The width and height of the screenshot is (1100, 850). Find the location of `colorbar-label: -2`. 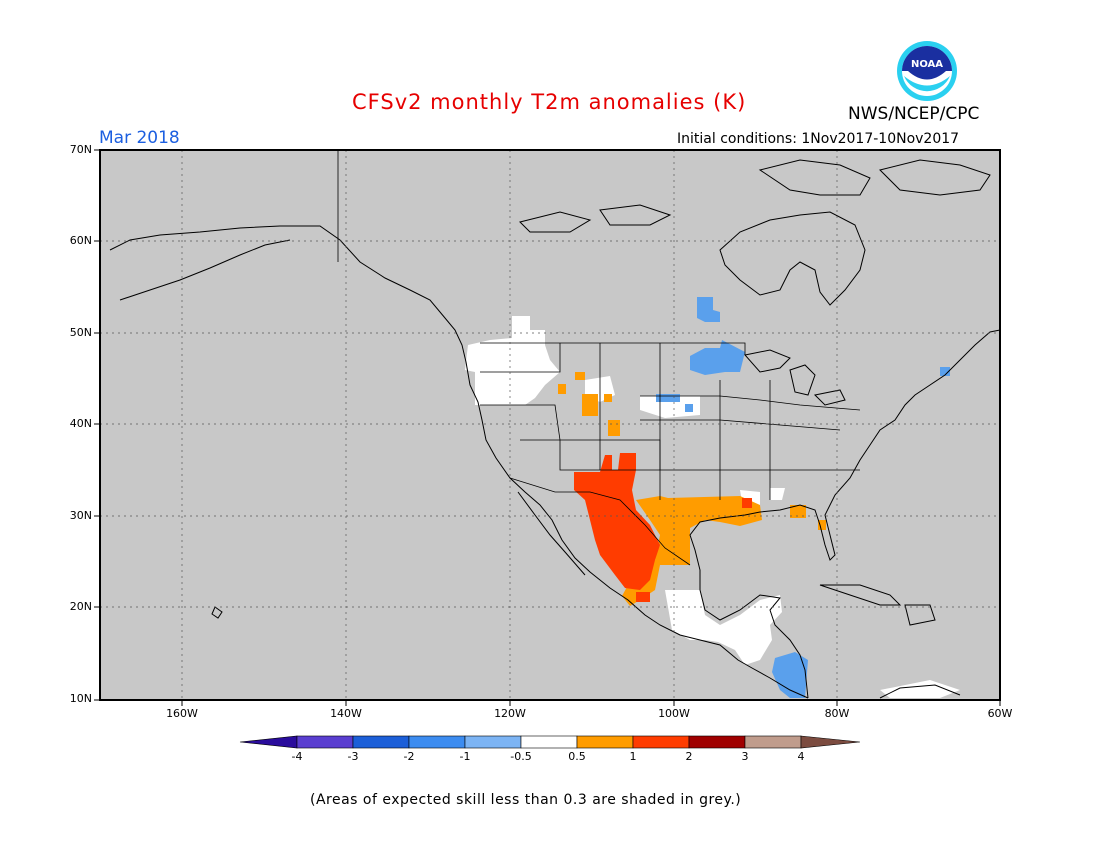

colorbar-label: -2 is located at coordinates (409, 756).